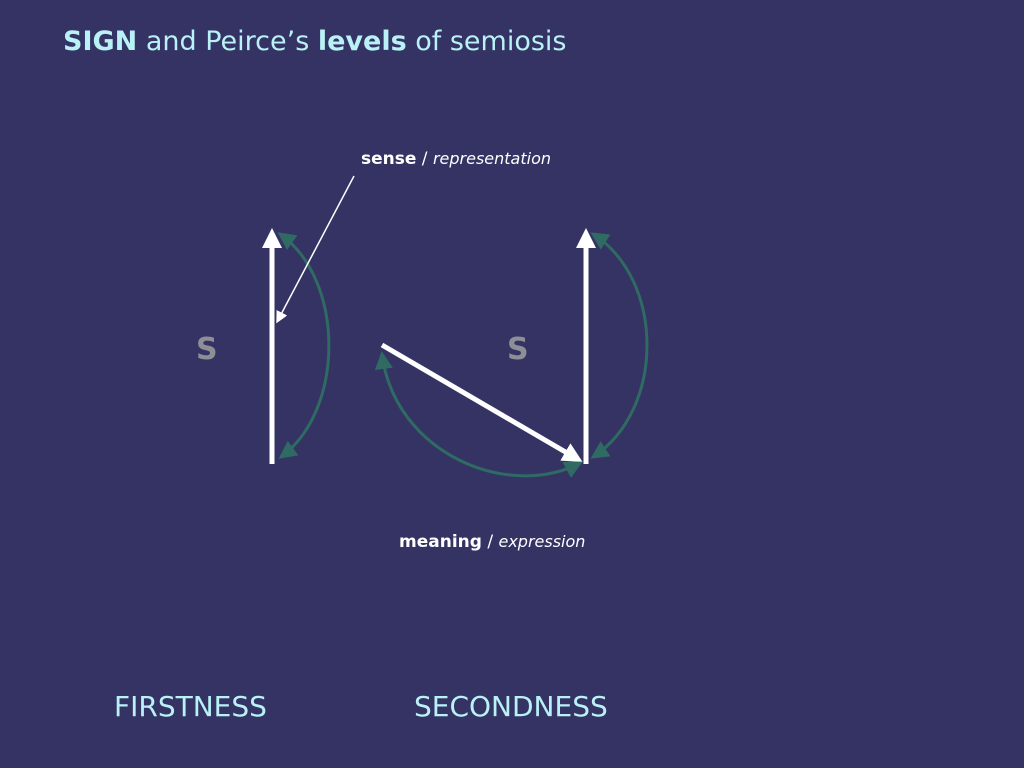 The image size is (1024, 768). What do you see at coordinates (304, 345) in the screenshot?
I see `firstness-curve` at bounding box center [304, 345].